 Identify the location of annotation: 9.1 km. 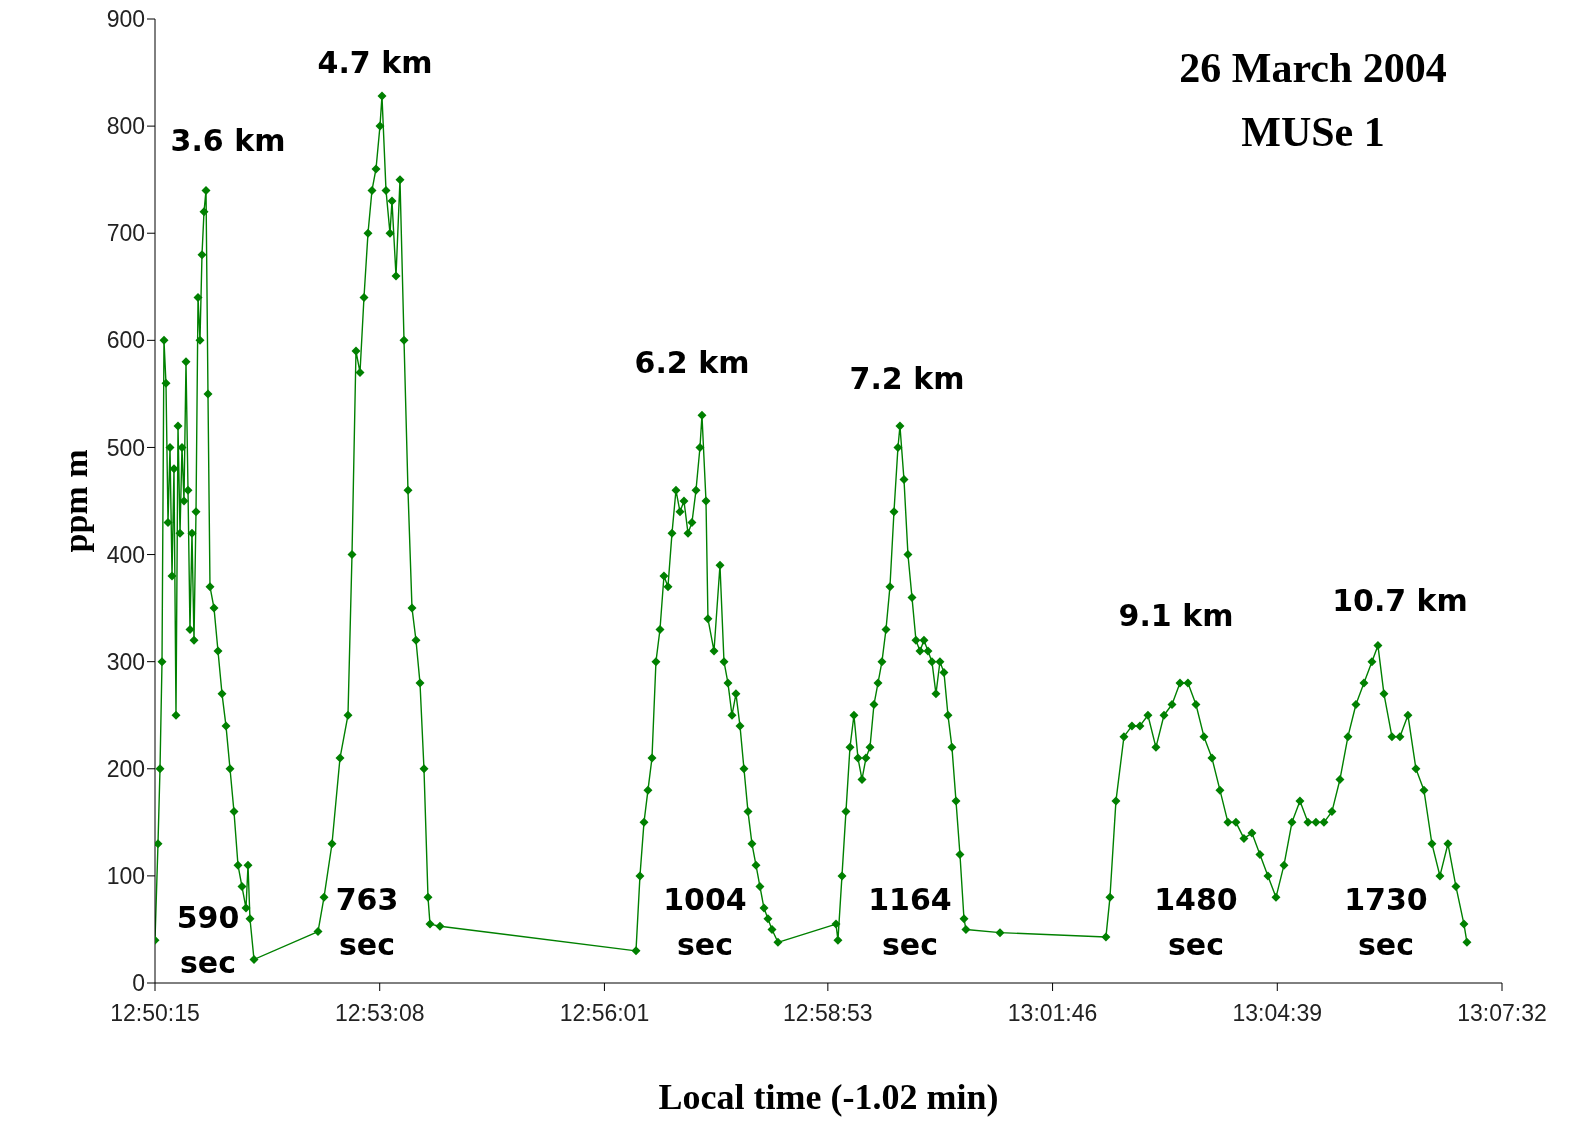
(1176, 615).